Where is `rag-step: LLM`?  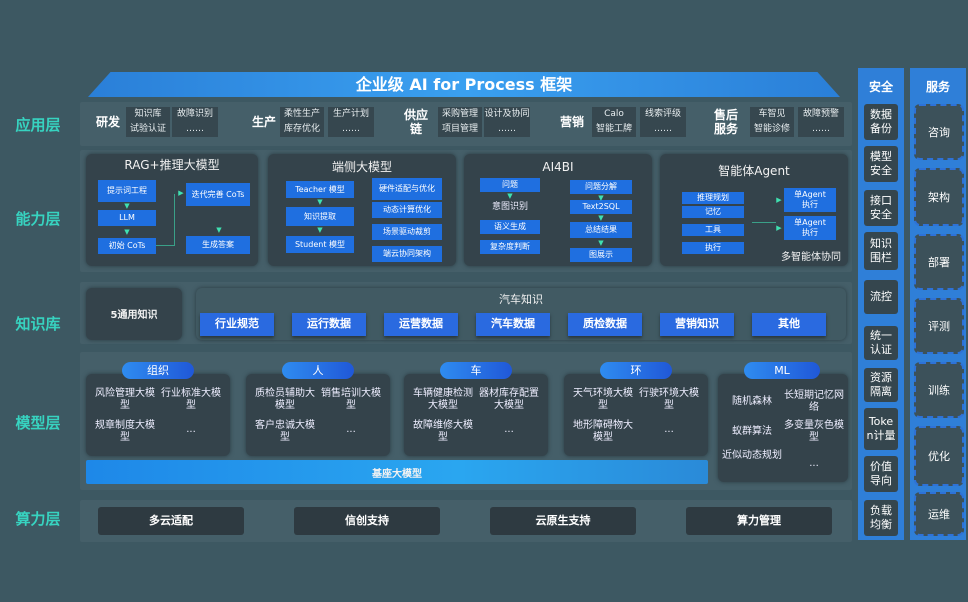
rag-step: LLM is located at coordinates (127, 218).